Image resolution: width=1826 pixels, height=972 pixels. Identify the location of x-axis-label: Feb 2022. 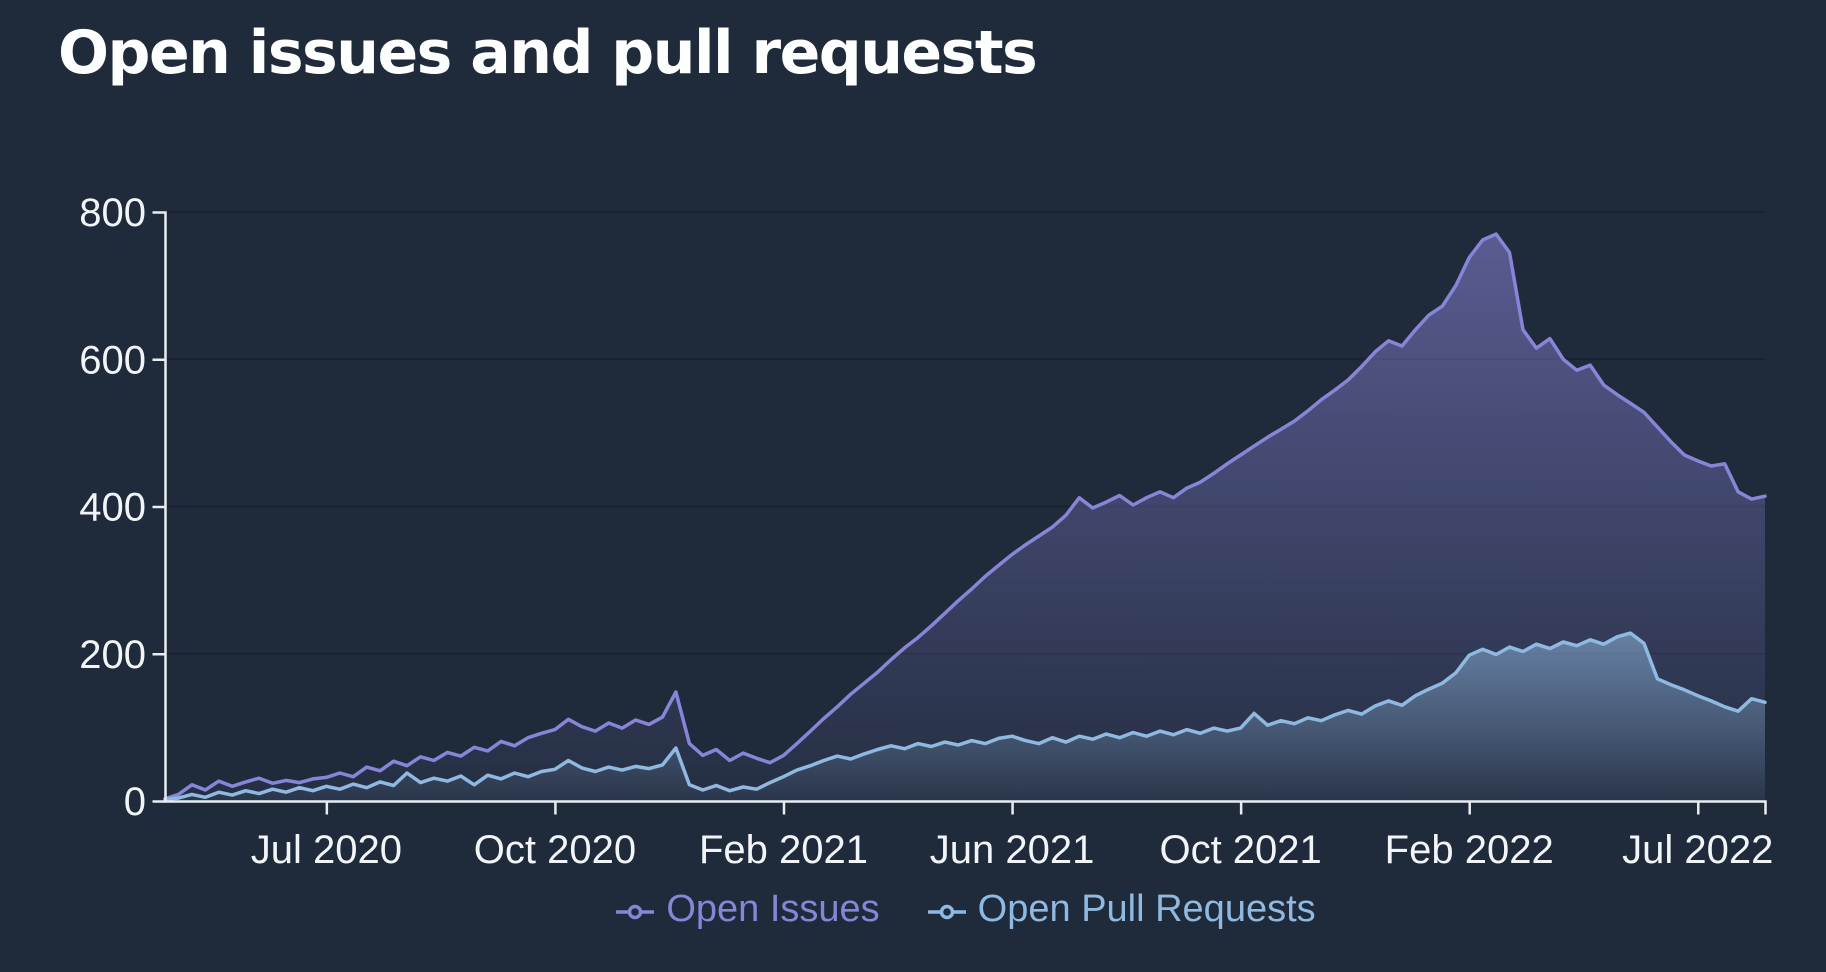
(1469, 850).